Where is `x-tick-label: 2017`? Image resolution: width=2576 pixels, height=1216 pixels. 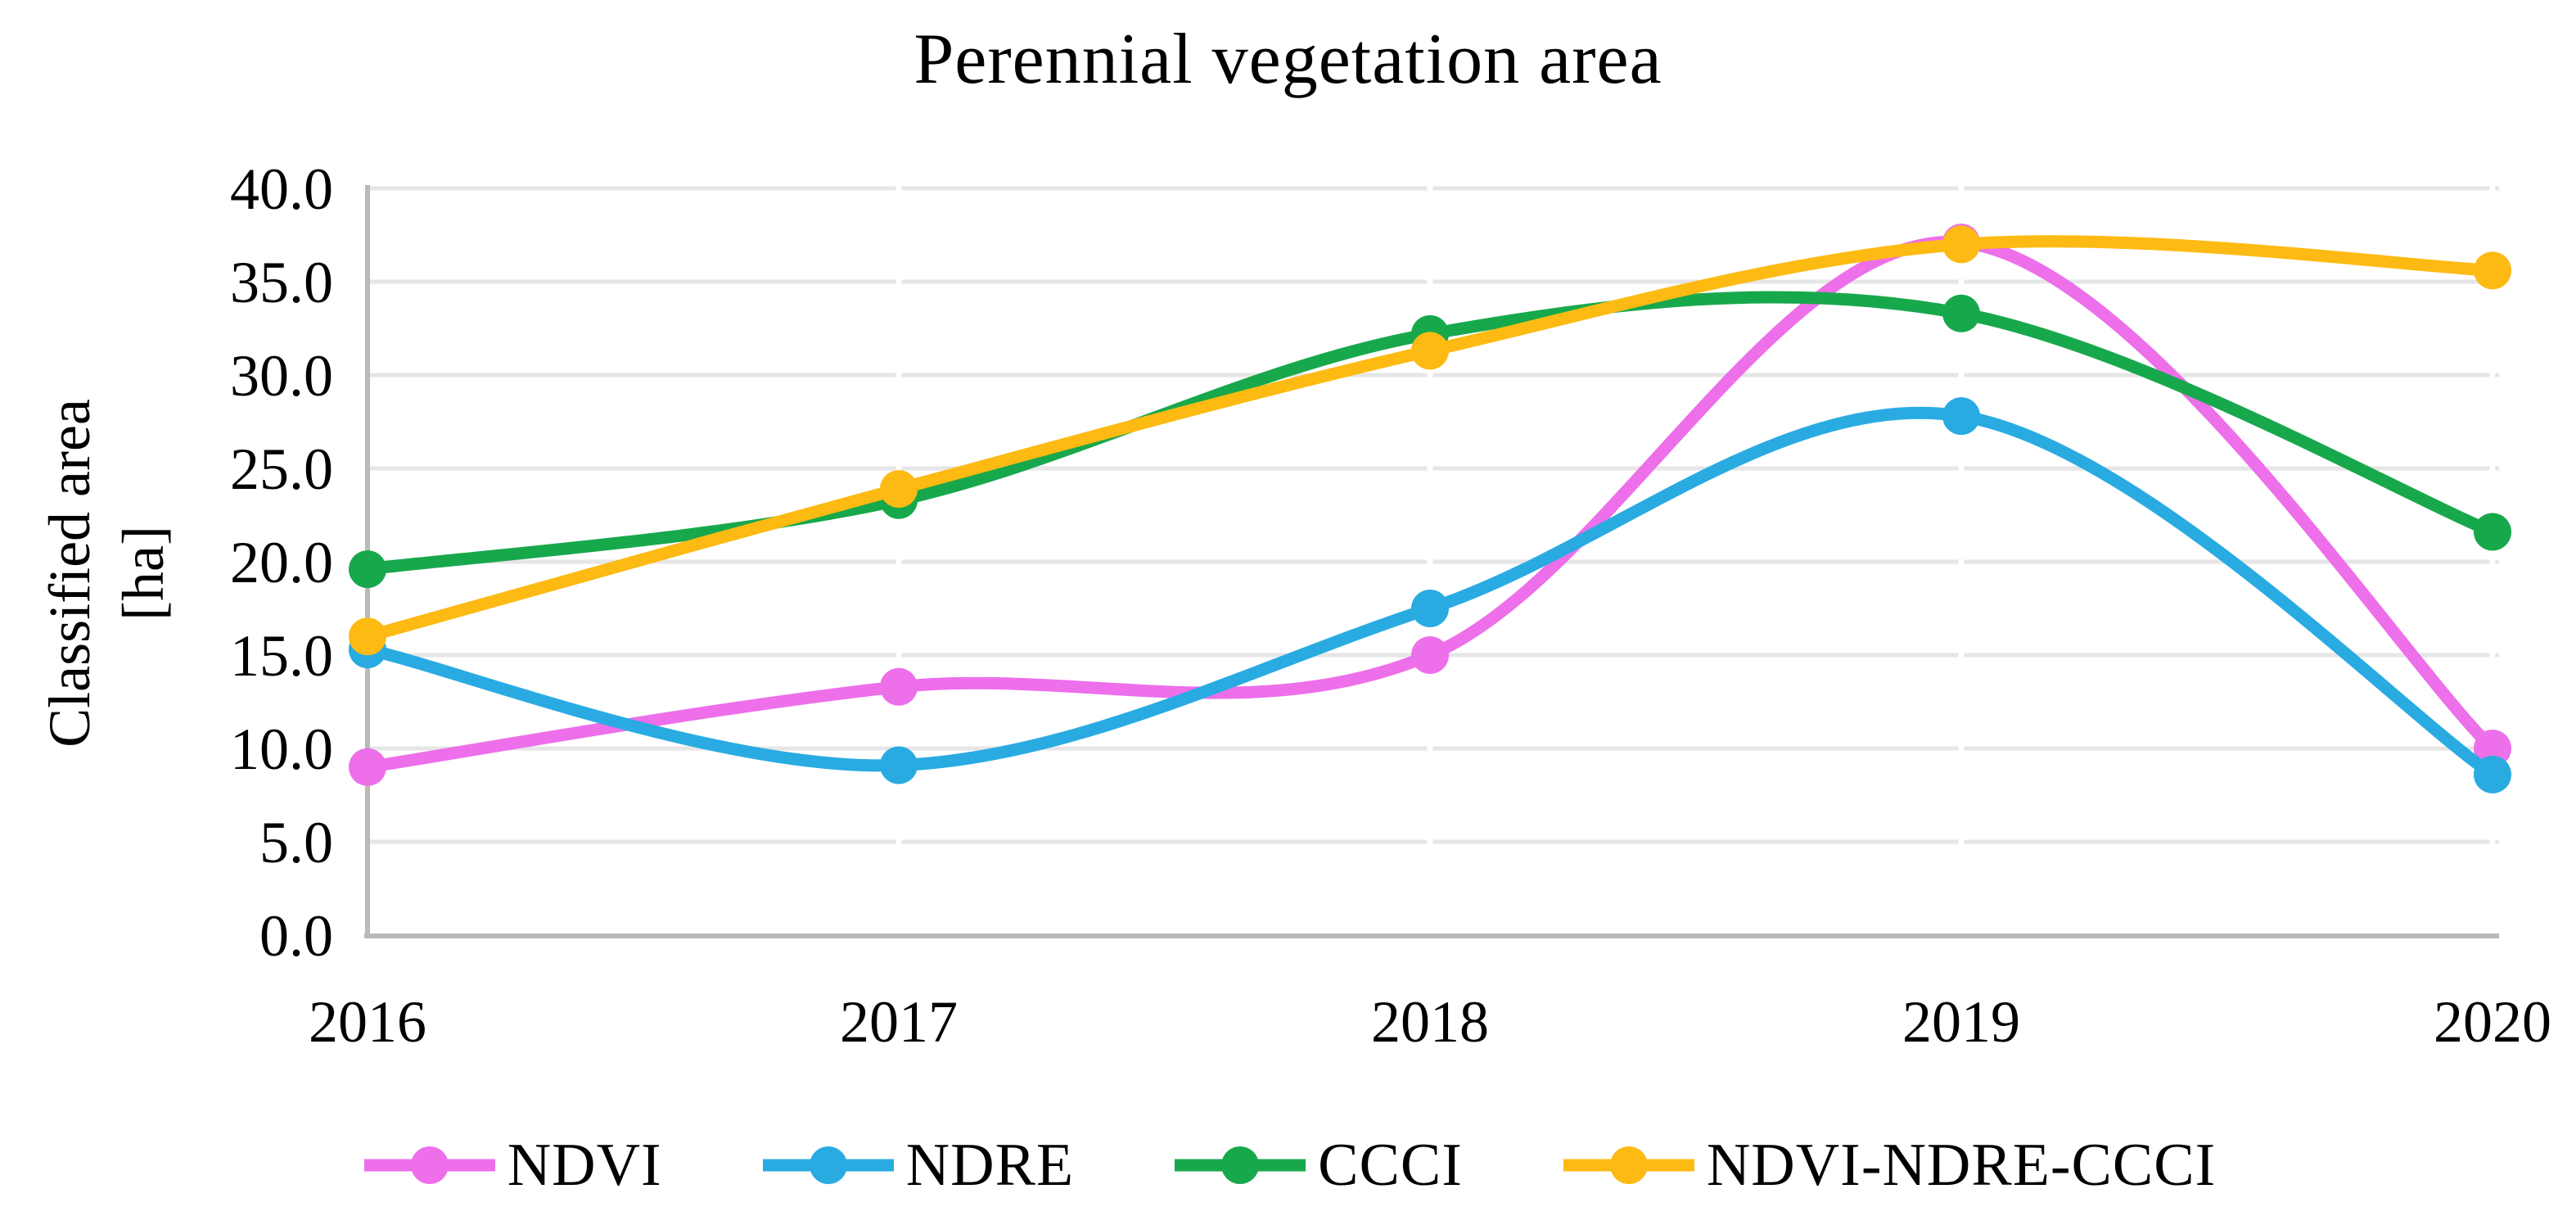
x-tick-label: 2017 is located at coordinates (899, 1022).